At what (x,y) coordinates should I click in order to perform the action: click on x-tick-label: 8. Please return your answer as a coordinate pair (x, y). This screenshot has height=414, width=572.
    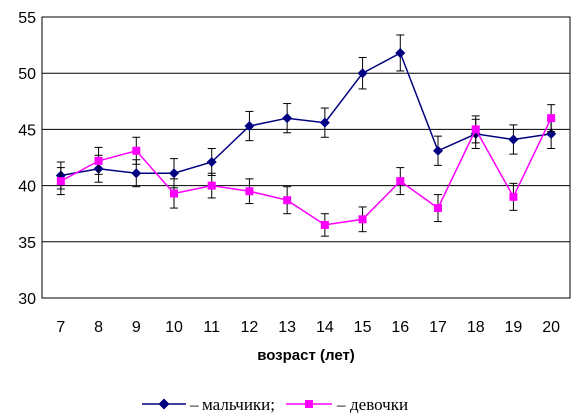
    Looking at the image, I should click on (98, 327).